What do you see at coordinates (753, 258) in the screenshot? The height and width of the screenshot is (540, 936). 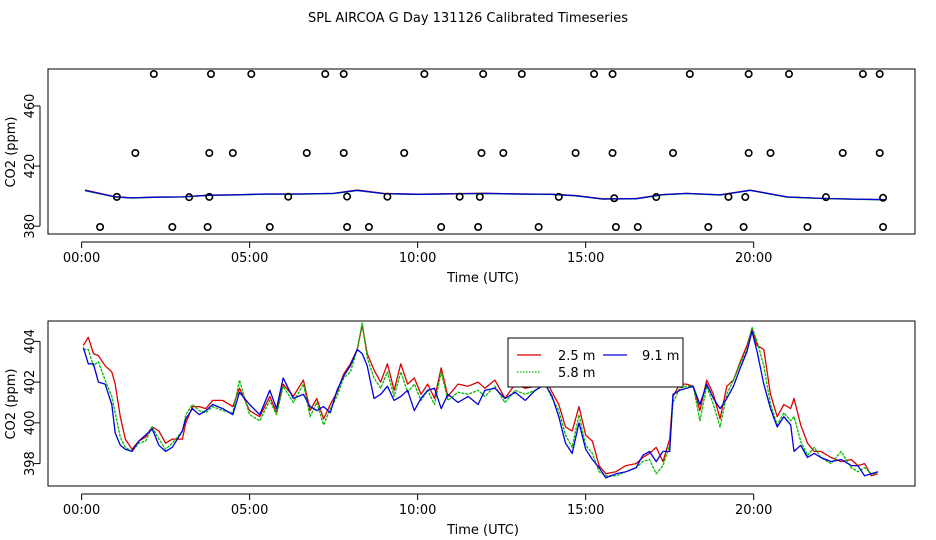 I see `top-x-tick-label: 20:00` at bounding box center [753, 258].